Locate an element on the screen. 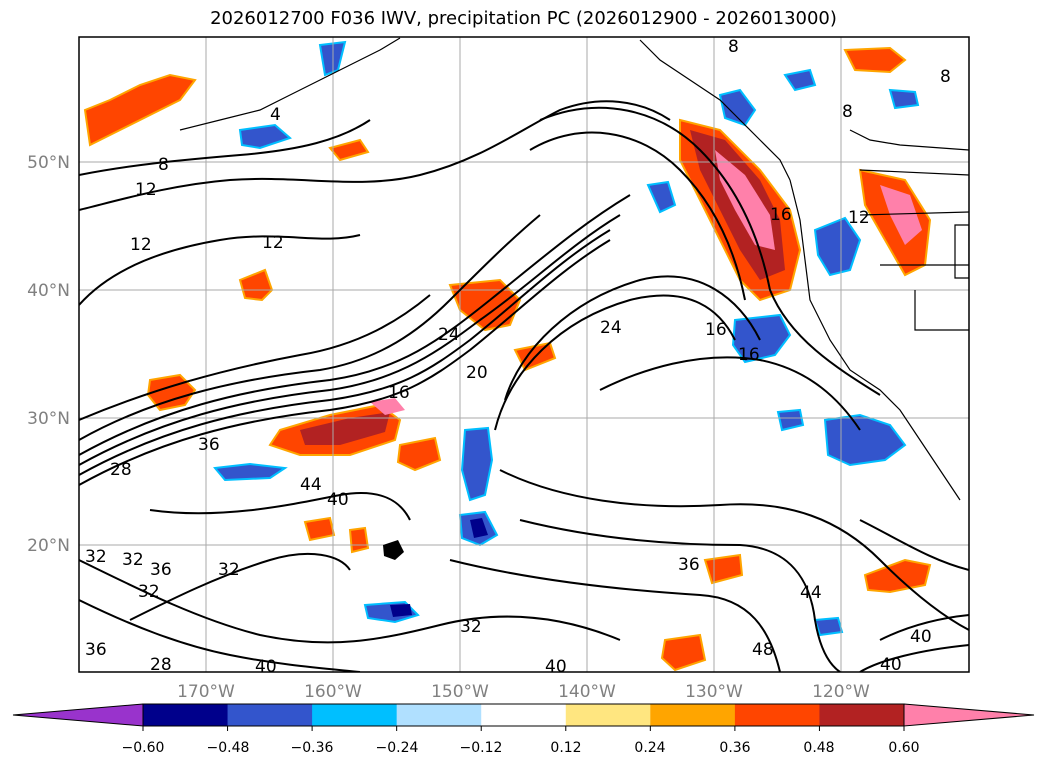  colorbar-tick-label: 0.36 is located at coordinates (734, 748).